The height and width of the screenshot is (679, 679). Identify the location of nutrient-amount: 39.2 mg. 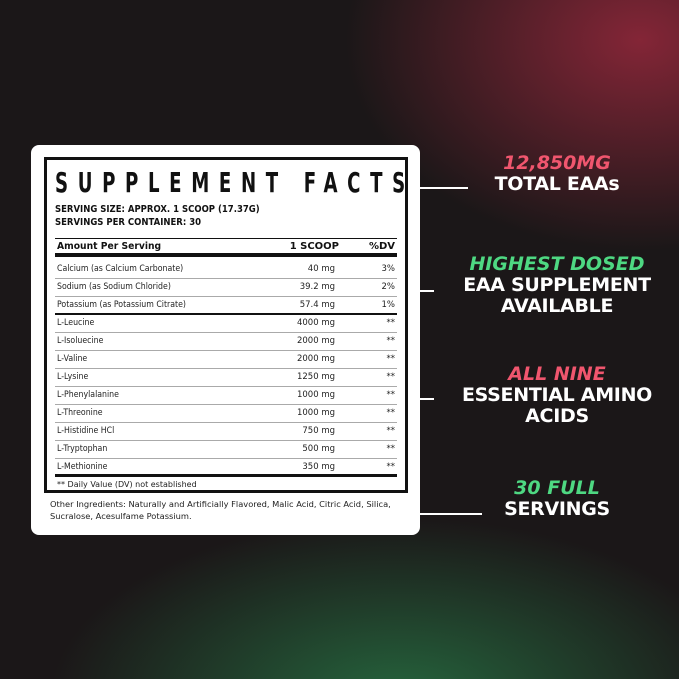
(317, 287).